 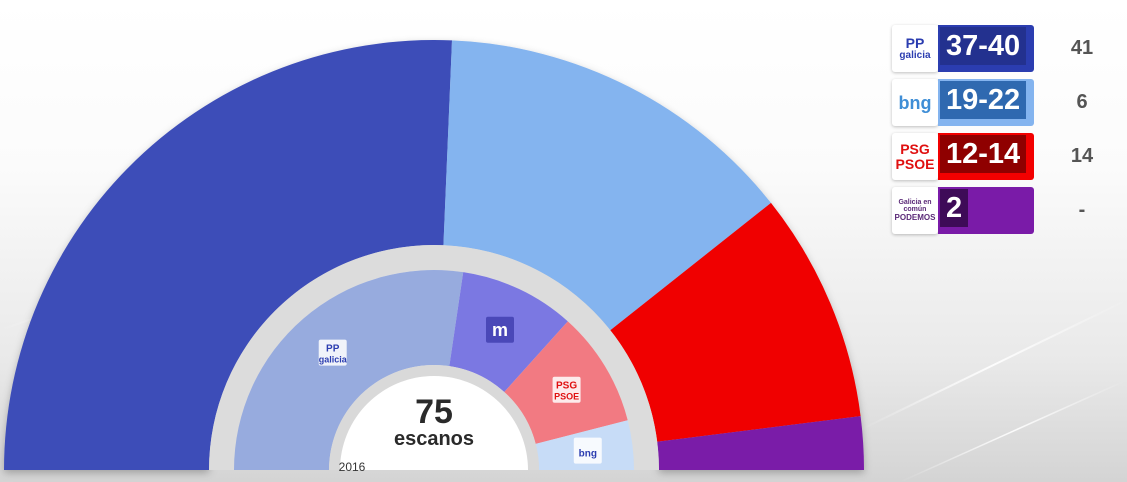 I want to click on inner-logo-sub: PSOE, so click(x=566, y=397).